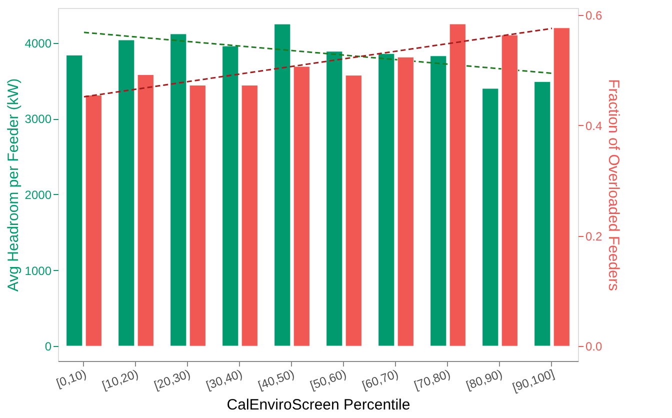 This screenshot has height=418, width=672. I want to click on x-axis-title: CalEnviroScreen Percentile, so click(318, 405).